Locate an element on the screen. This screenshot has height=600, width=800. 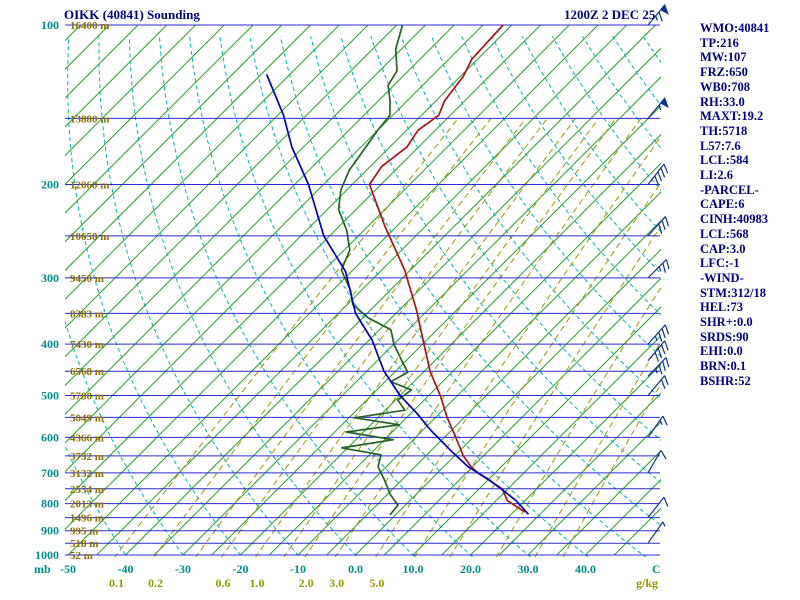
pressure-tick-label: 100 is located at coordinates (50, 25).